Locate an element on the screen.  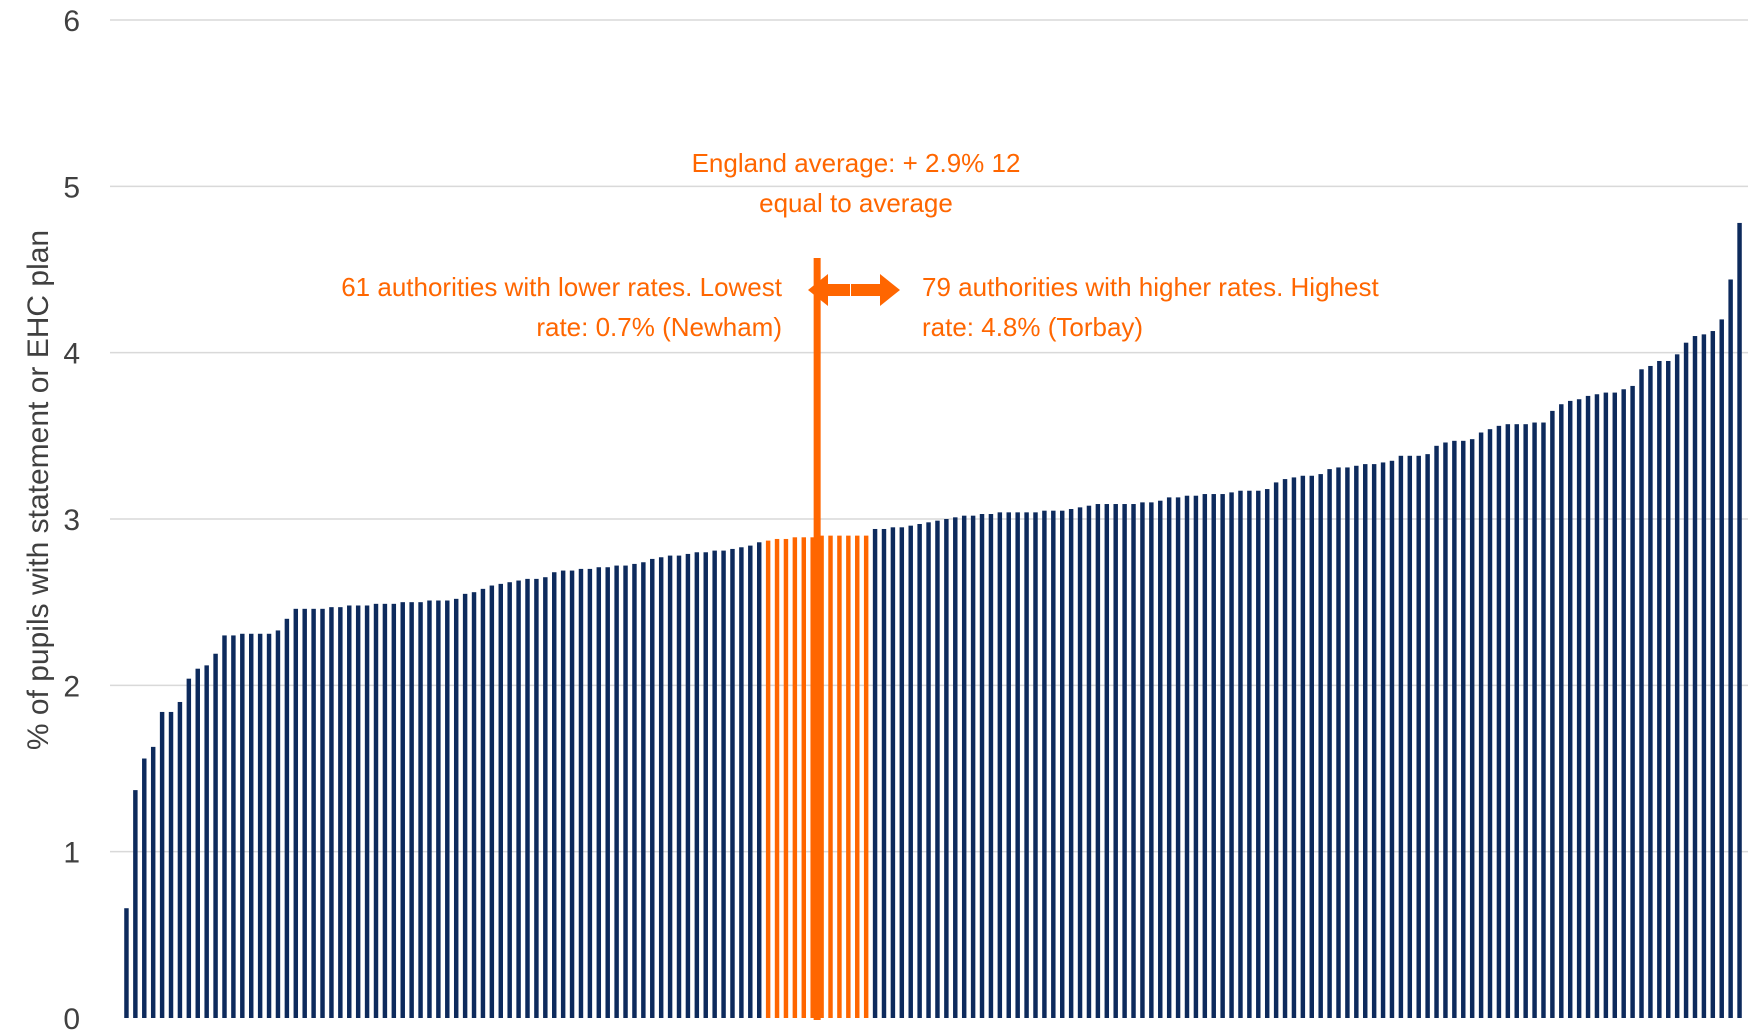
y-tick-label: 5 is located at coordinates (71, 187).